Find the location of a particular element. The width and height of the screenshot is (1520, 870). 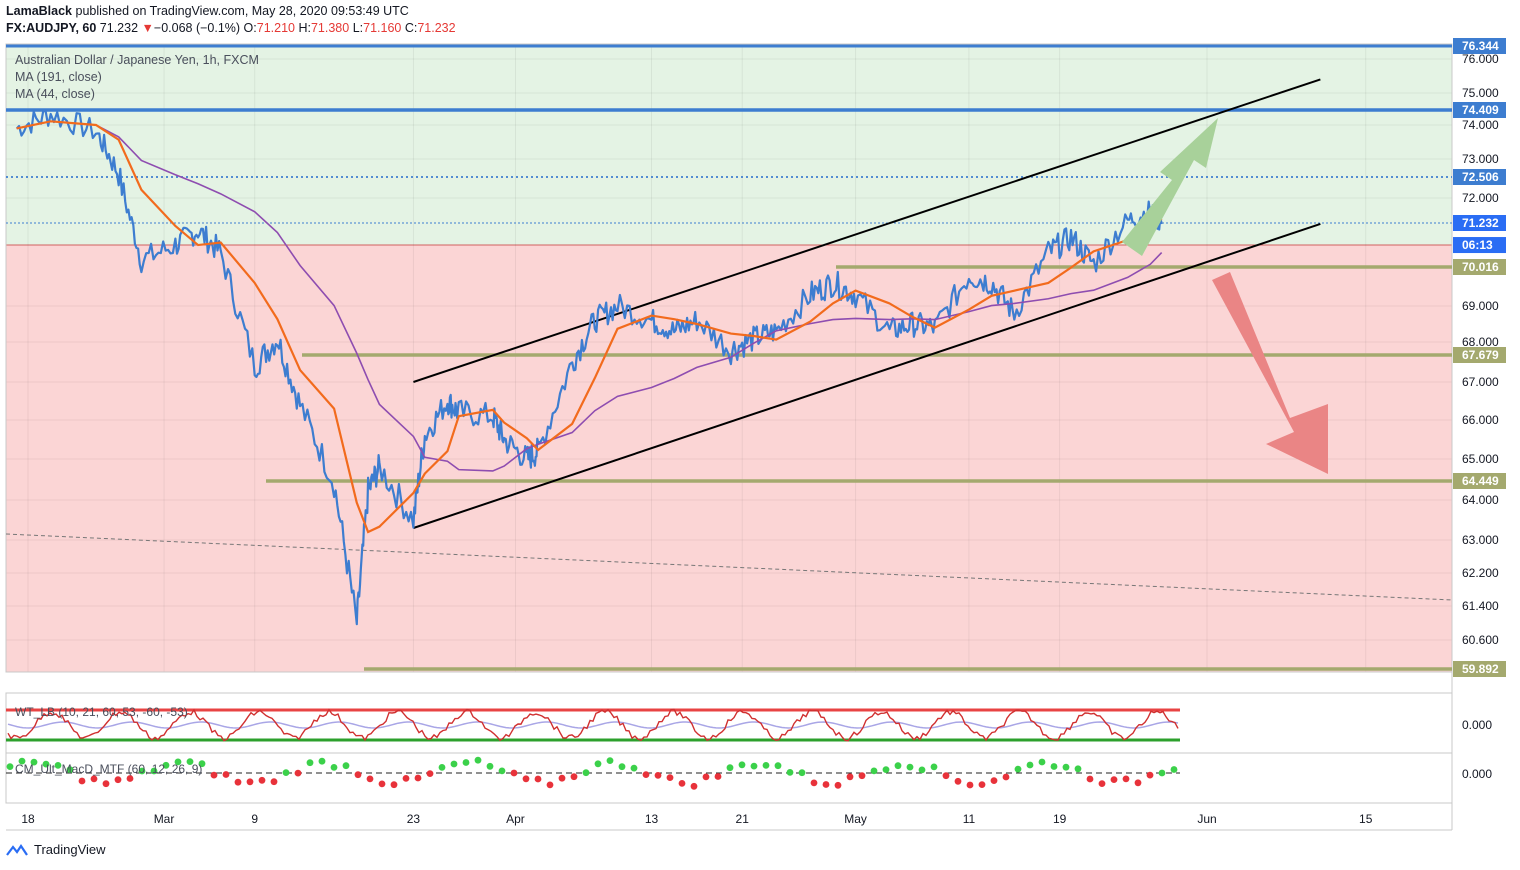

price-axis-tick: 62.200 is located at coordinates (1480, 573).